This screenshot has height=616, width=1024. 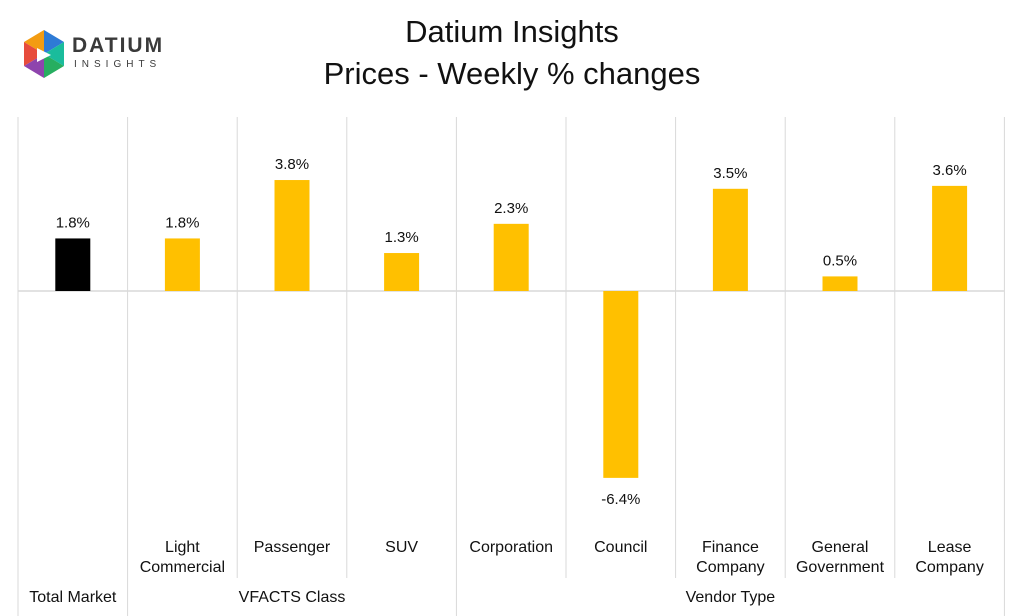 I want to click on category-label: Council, so click(x=620, y=547).